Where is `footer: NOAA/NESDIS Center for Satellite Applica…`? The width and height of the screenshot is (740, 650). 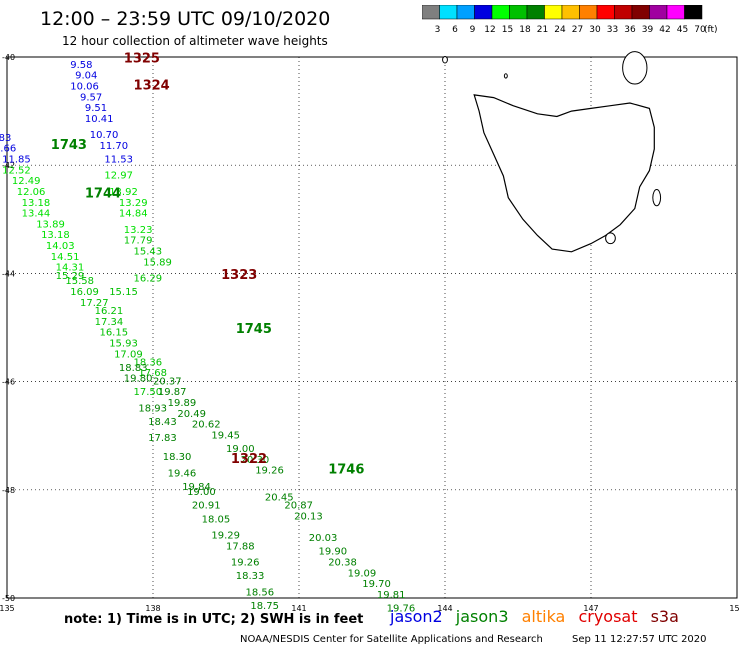 footer: NOAA/NESDIS Center for Satellite Applica… is located at coordinates (473, 639).